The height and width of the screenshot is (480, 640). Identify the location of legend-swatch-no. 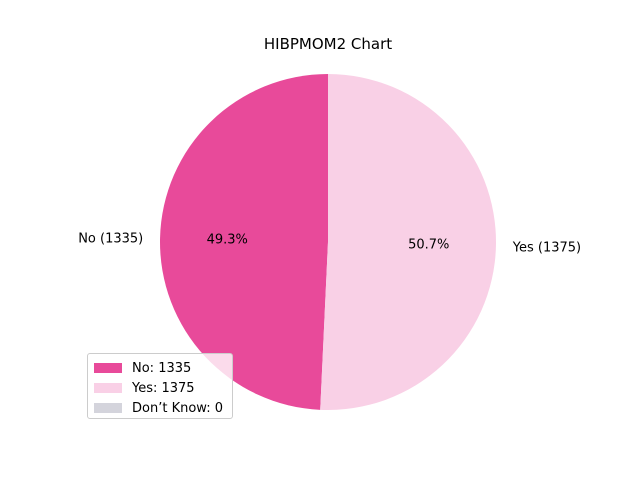
(108, 368).